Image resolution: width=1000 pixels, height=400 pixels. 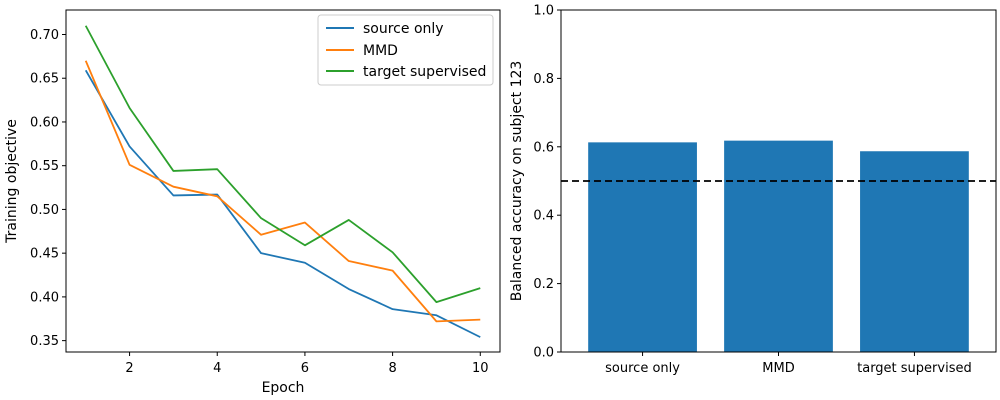 What do you see at coordinates (44, 166) in the screenshot?
I see `left-y-tick-label: 0.55` at bounding box center [44, 166].